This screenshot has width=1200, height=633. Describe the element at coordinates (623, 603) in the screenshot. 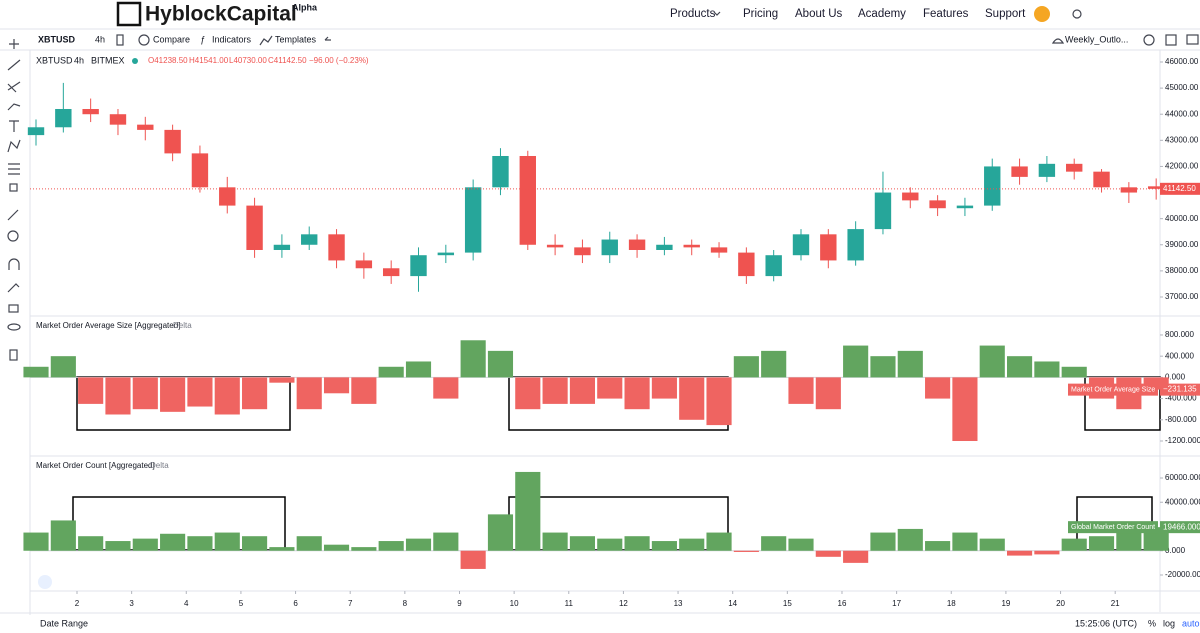

I see `x-tick-label: 12` at that location.